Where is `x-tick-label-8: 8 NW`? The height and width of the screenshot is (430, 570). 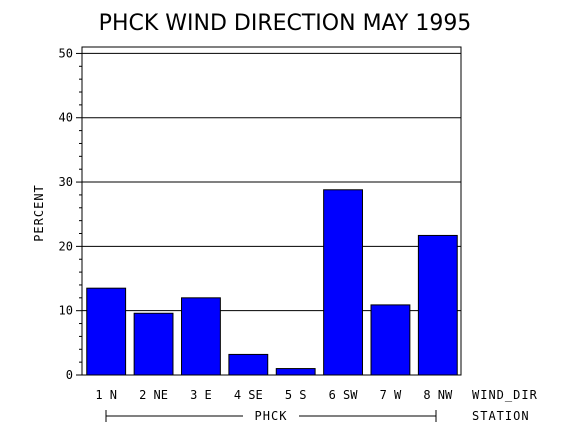 x-tick-label-8: 8 NW is located at coordinates (438, 395).